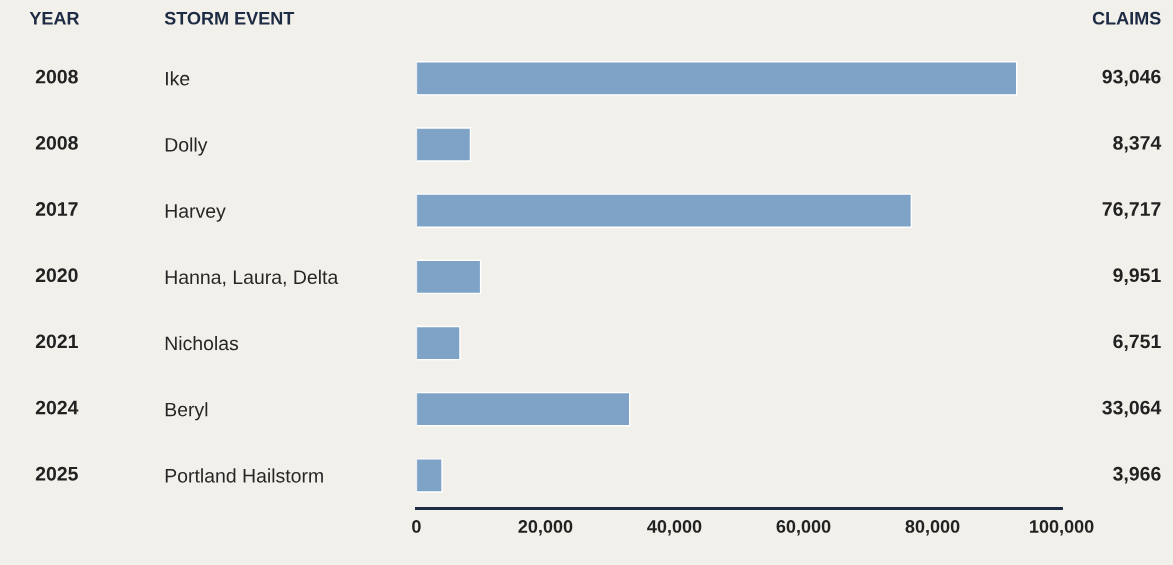 This screenshot has height=565, width=1173. Describe the element at coordinates (1137, 343) in the screenshot. I see `data-label: 6,751` at that location.